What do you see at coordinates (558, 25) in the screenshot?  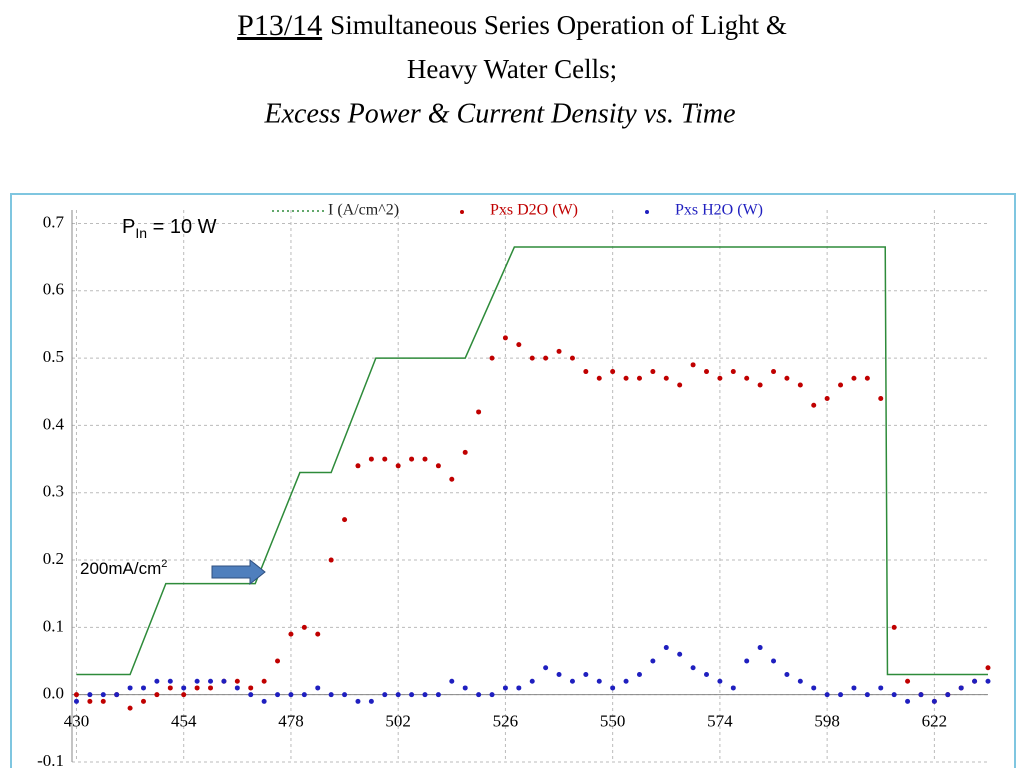 I see `title-text: Simultaneous Series Operation of Light &` at bounding box center [558, 25].